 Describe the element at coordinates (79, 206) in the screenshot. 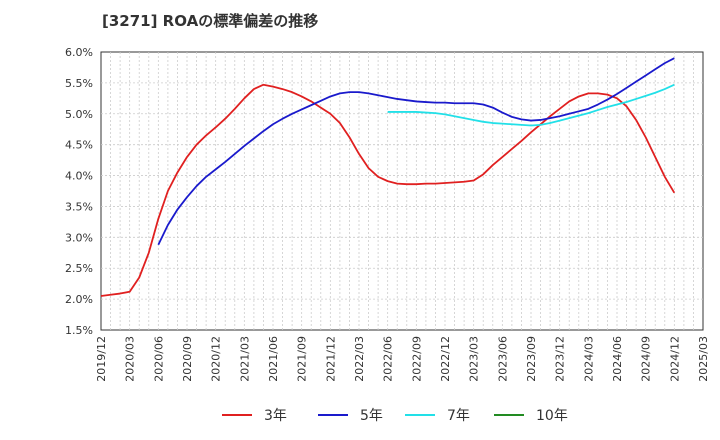

I see `y-tick-label: 3.5%` at that location.